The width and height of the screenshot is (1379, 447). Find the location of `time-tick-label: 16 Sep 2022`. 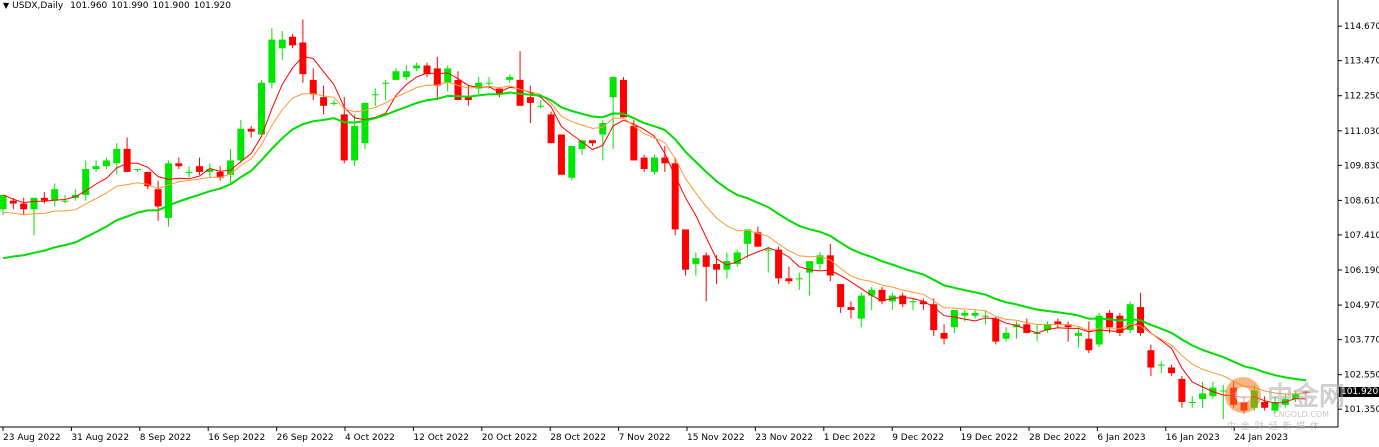

time-tick-label: 16 Sep 2022 is located at coordinates (236, 438).